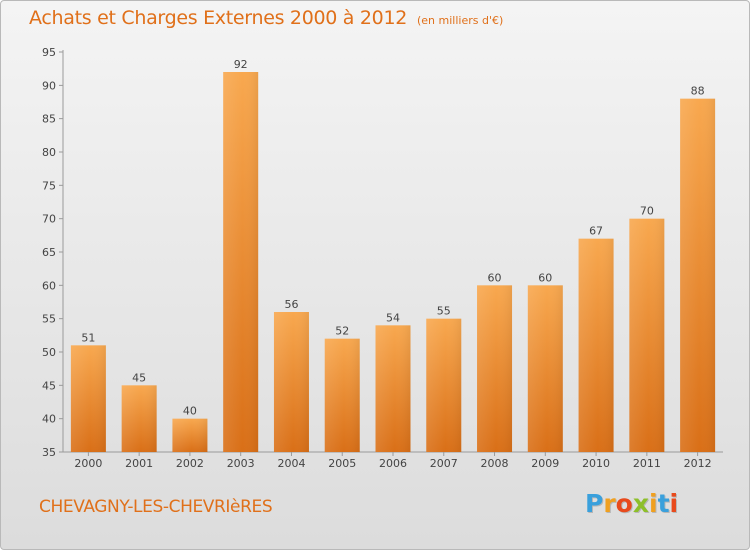 Image resolution: width=750 pixels, height=550 pixels. What do you see at coordinates (49, 252) in the screenshot?
I see `y-tick-label: 65` at bounding box center [49, 252].